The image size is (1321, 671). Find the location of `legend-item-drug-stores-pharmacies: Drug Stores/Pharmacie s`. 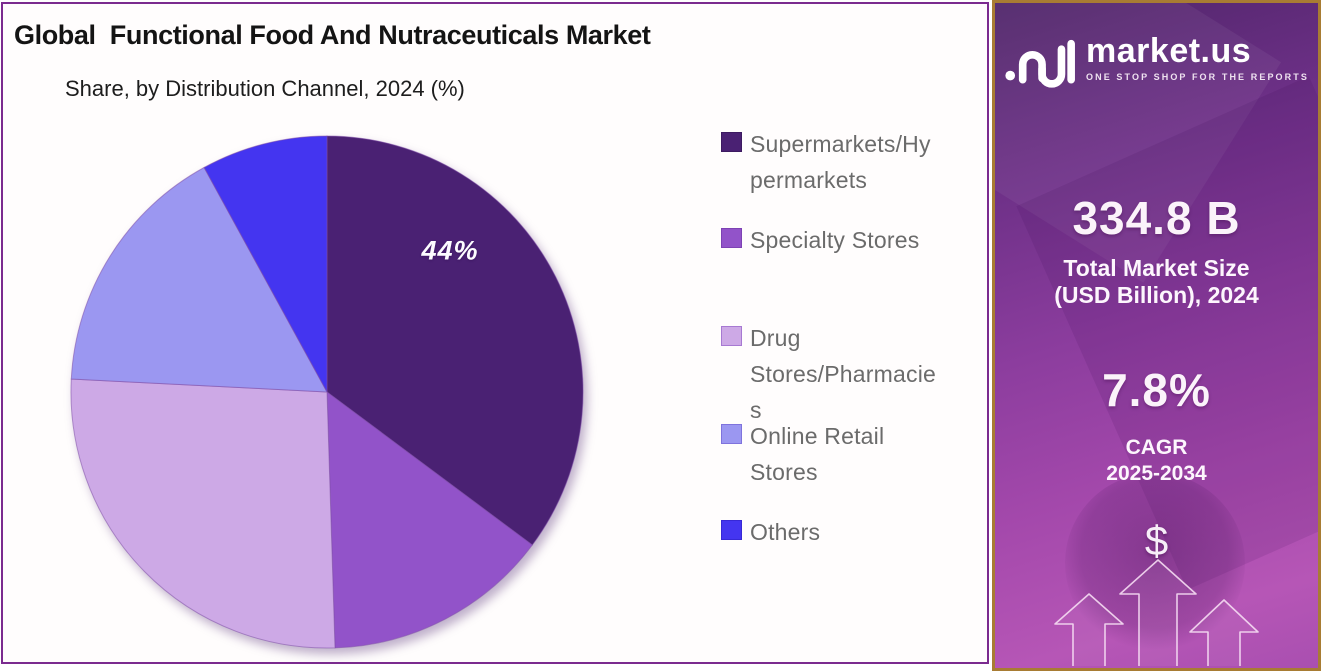

legend-item-drug-stores-pharmacies: Drug Stores/Pharmacie s is located at coordinates (828, 374).